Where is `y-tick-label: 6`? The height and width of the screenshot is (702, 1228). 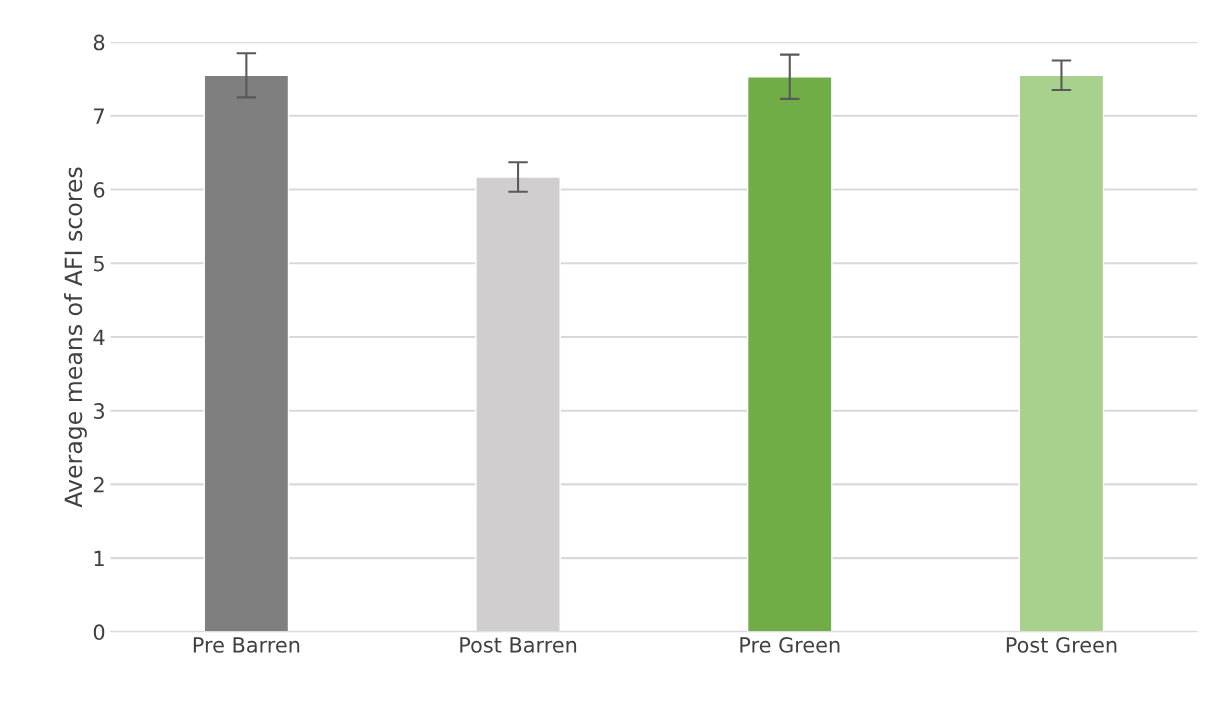
y-tick-label: 6 is located at coordinates (99, 189).